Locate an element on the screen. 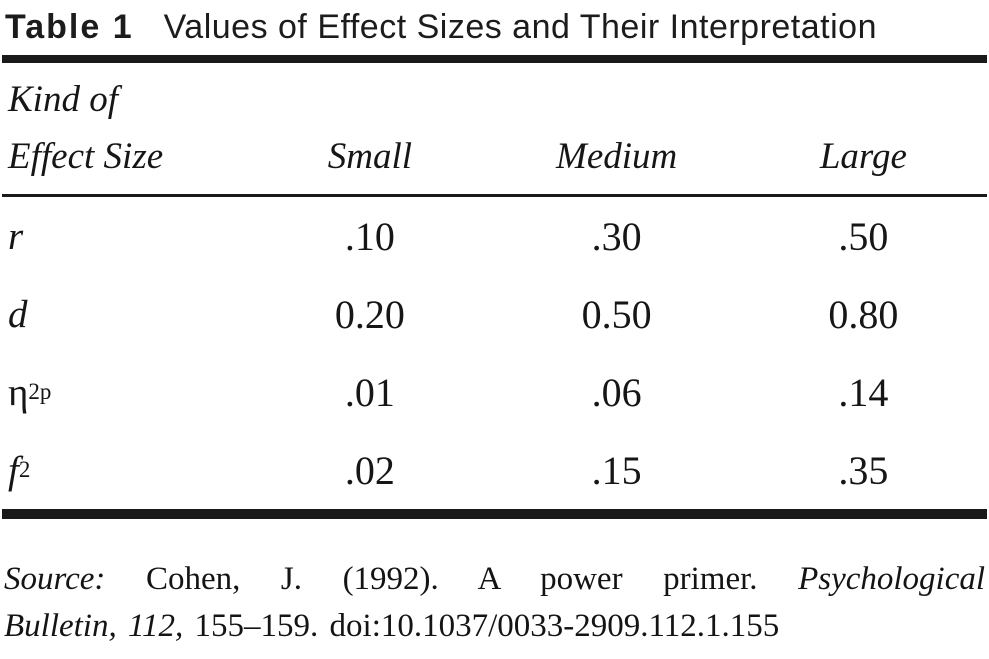  source-pages-doi: 155–159. doi:10.1037/0033-2909.112.1.155 is located at coordinates (487, 626).